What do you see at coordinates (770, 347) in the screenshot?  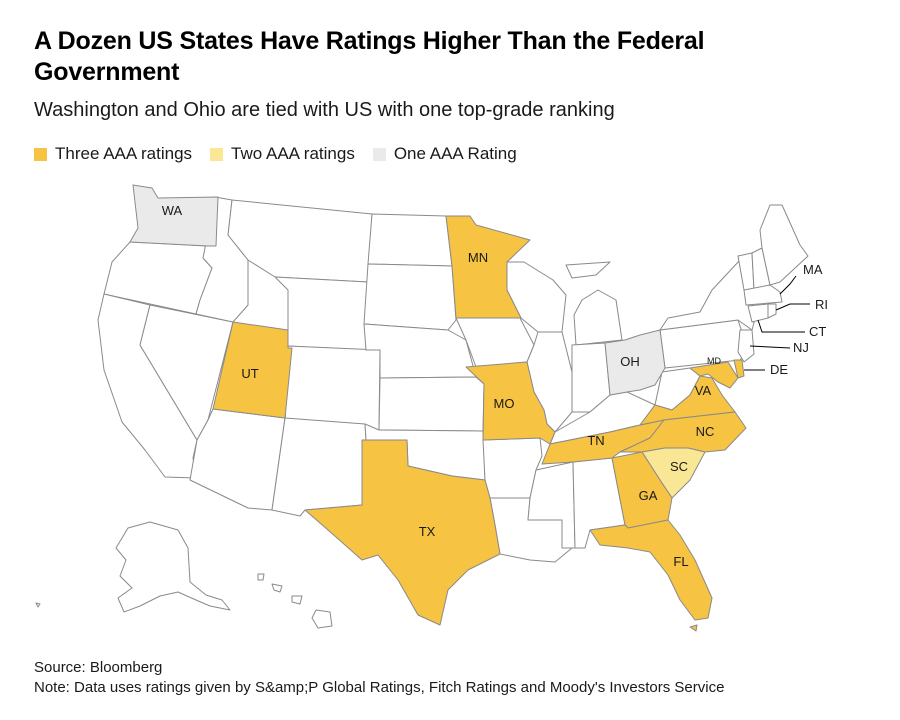 I see `callout-line-nj` at bounding box center [770, 347].